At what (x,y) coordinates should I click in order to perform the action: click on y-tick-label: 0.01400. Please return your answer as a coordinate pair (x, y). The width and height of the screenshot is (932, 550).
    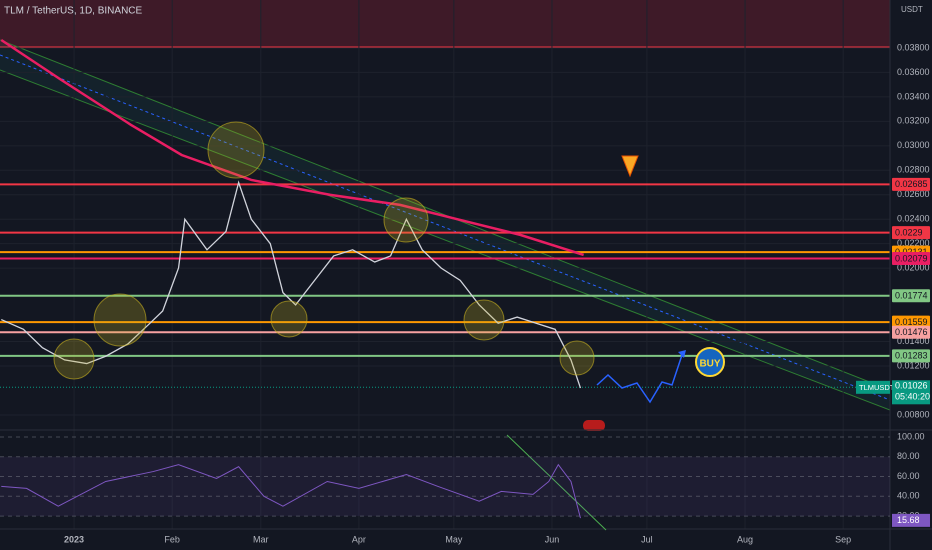
    Looking at the image, I should click on (913, 341).